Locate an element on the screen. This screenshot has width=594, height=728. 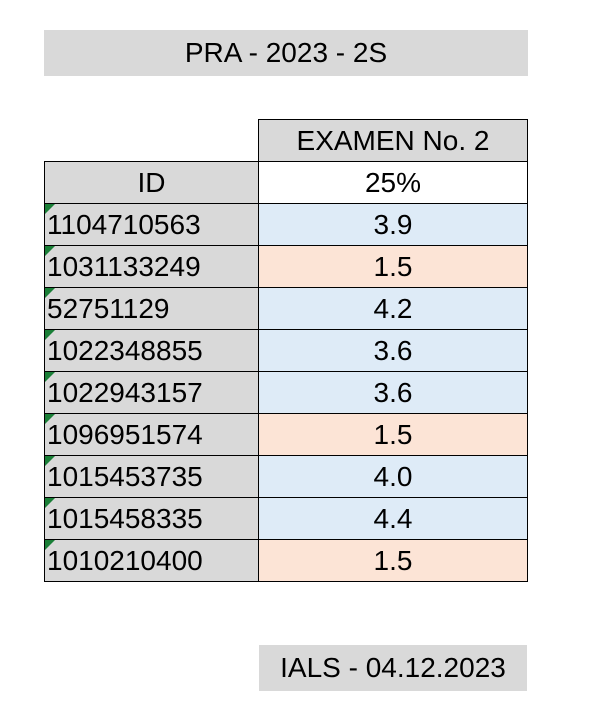
empty-corner-cell is located at coordinates (152, 141).